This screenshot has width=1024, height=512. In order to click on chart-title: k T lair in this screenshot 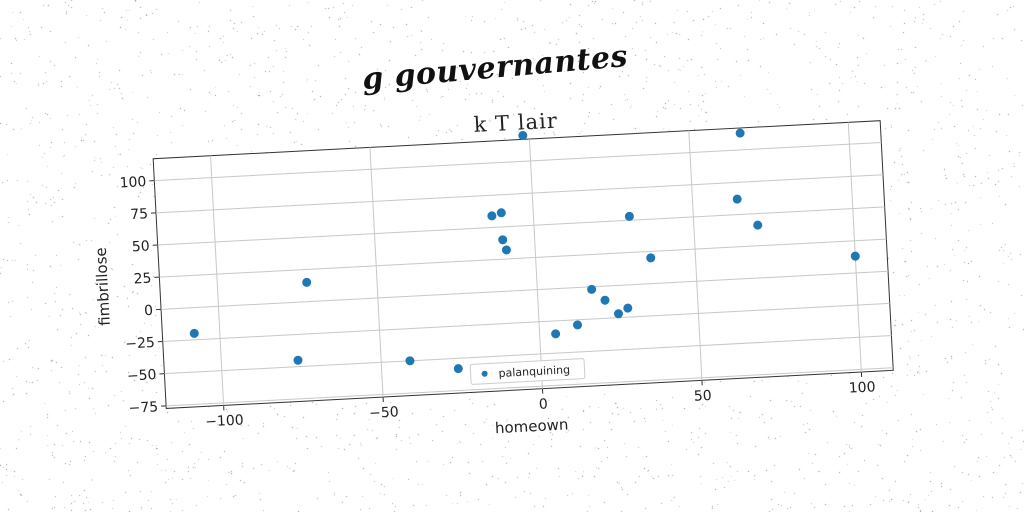, I will do `click(515, 123)`.